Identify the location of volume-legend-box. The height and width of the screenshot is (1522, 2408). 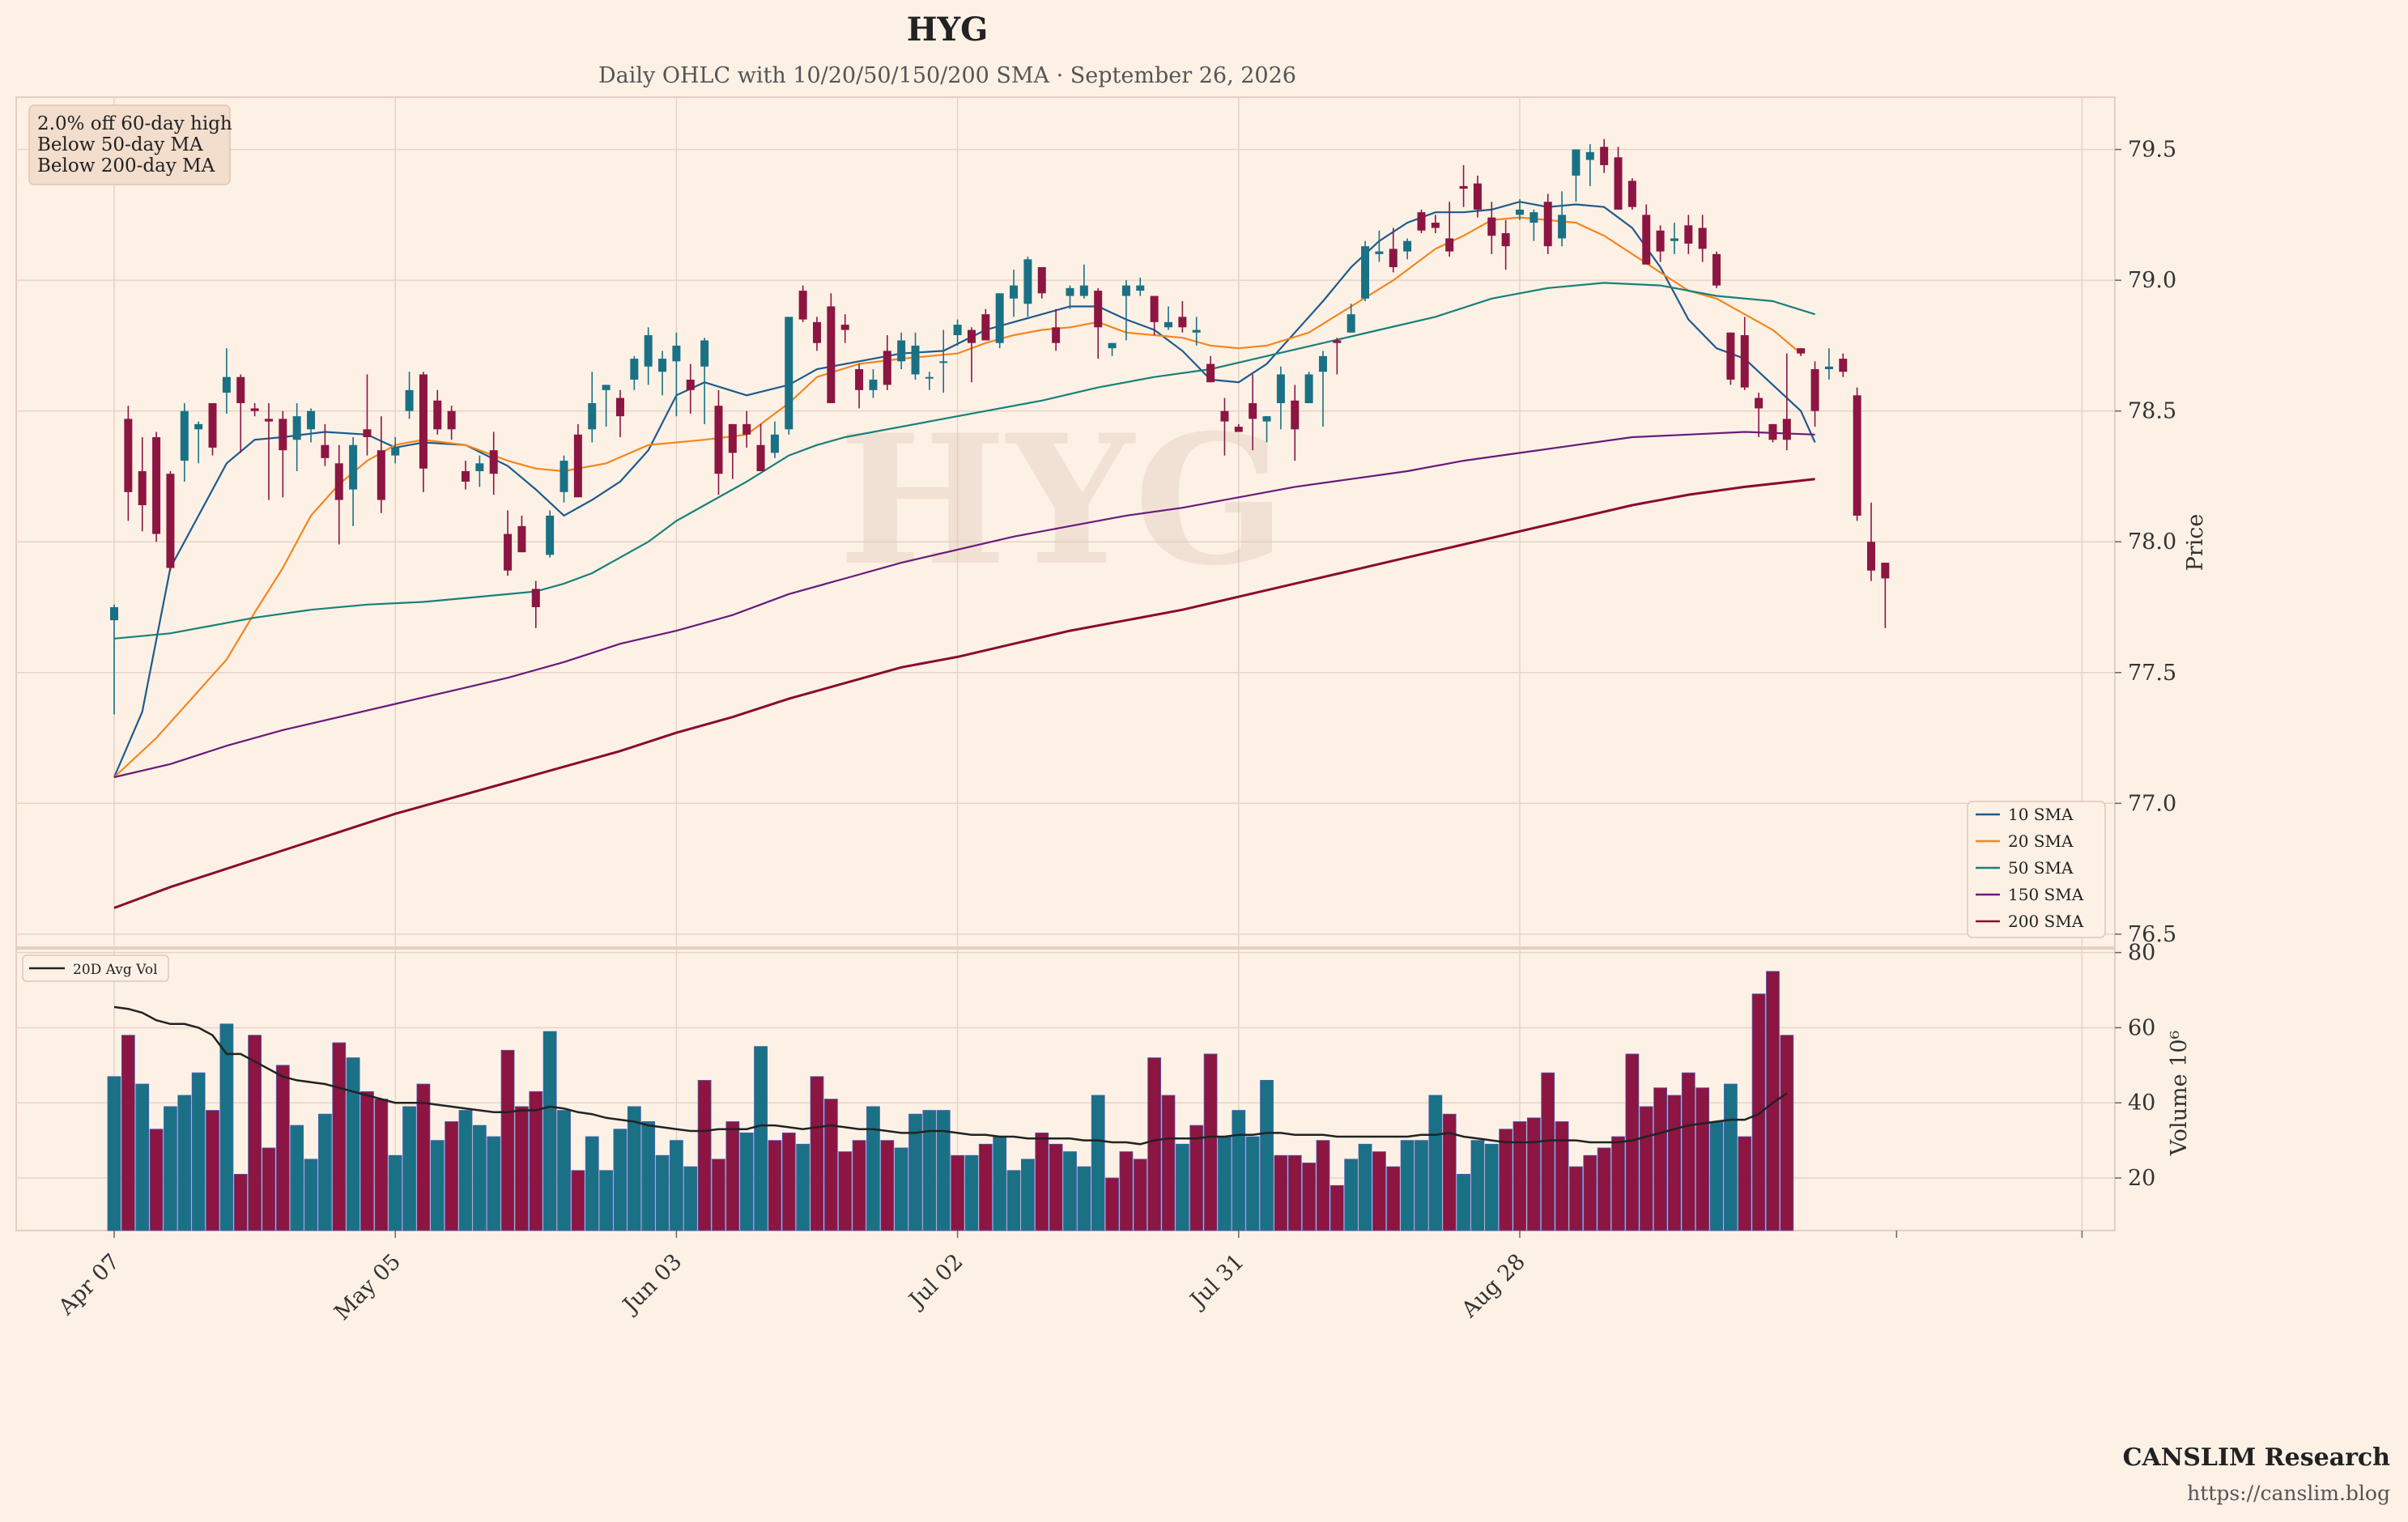
(96, 968).